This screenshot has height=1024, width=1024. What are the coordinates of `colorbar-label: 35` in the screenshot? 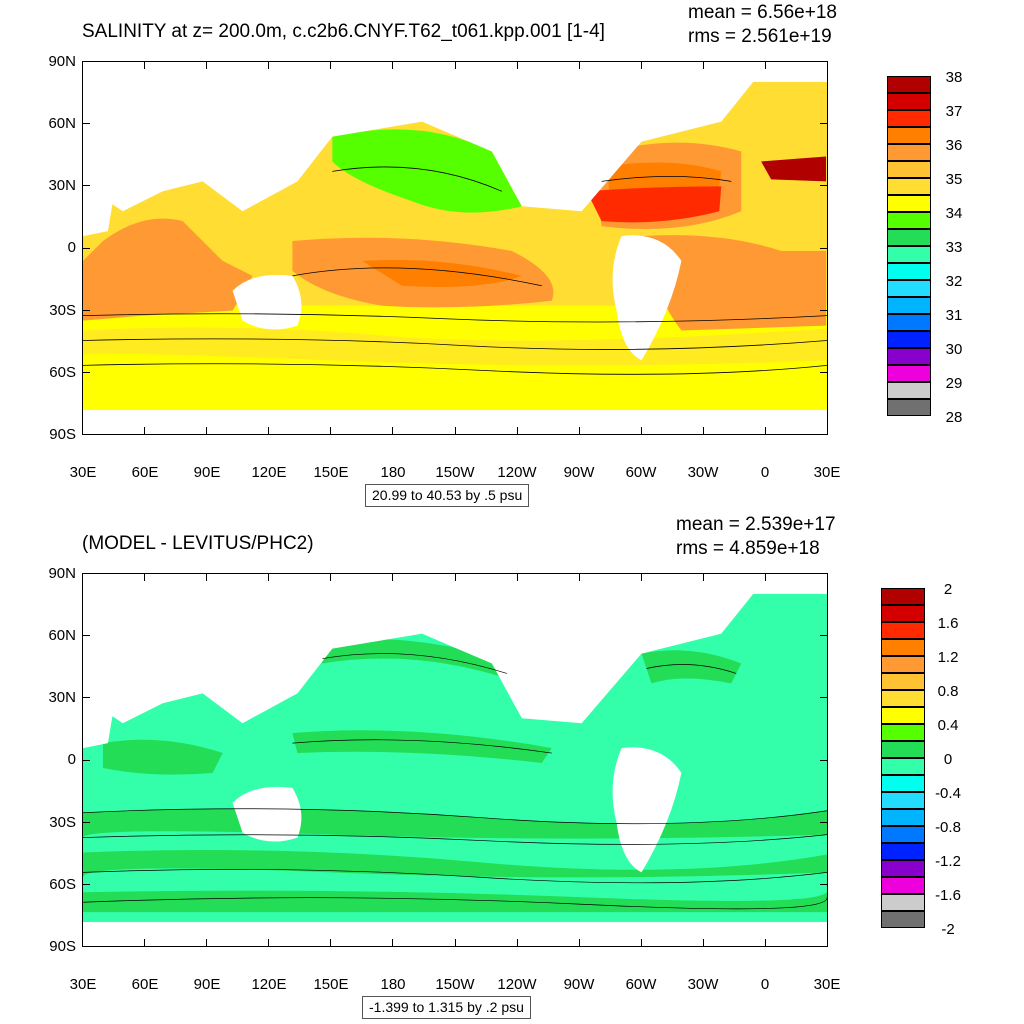 It's located at (954, 179).